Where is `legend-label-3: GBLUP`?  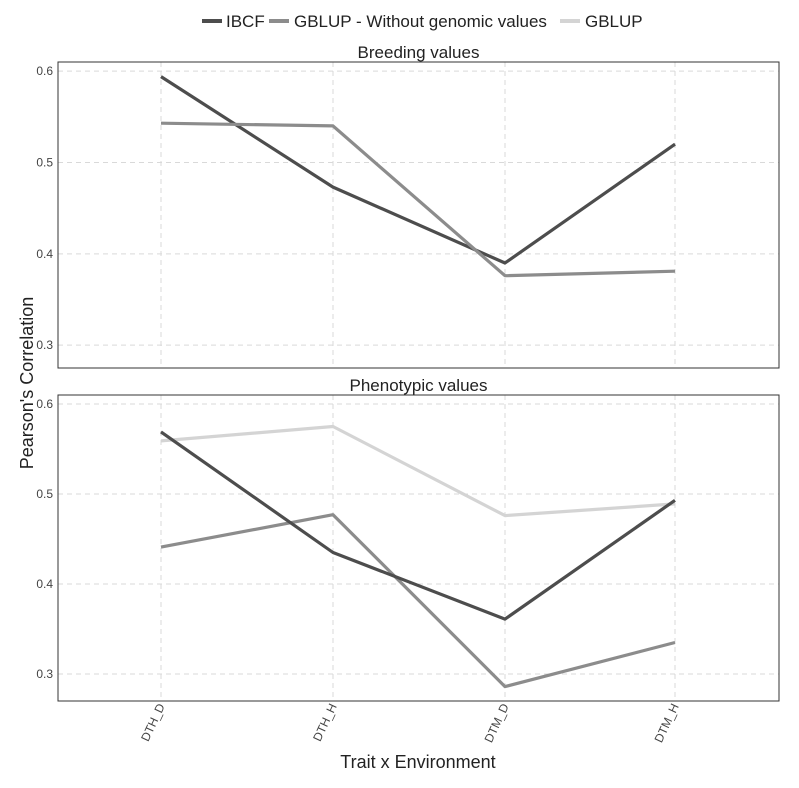
legend-label-3: GBLUP is located at coordinates (614, 21).